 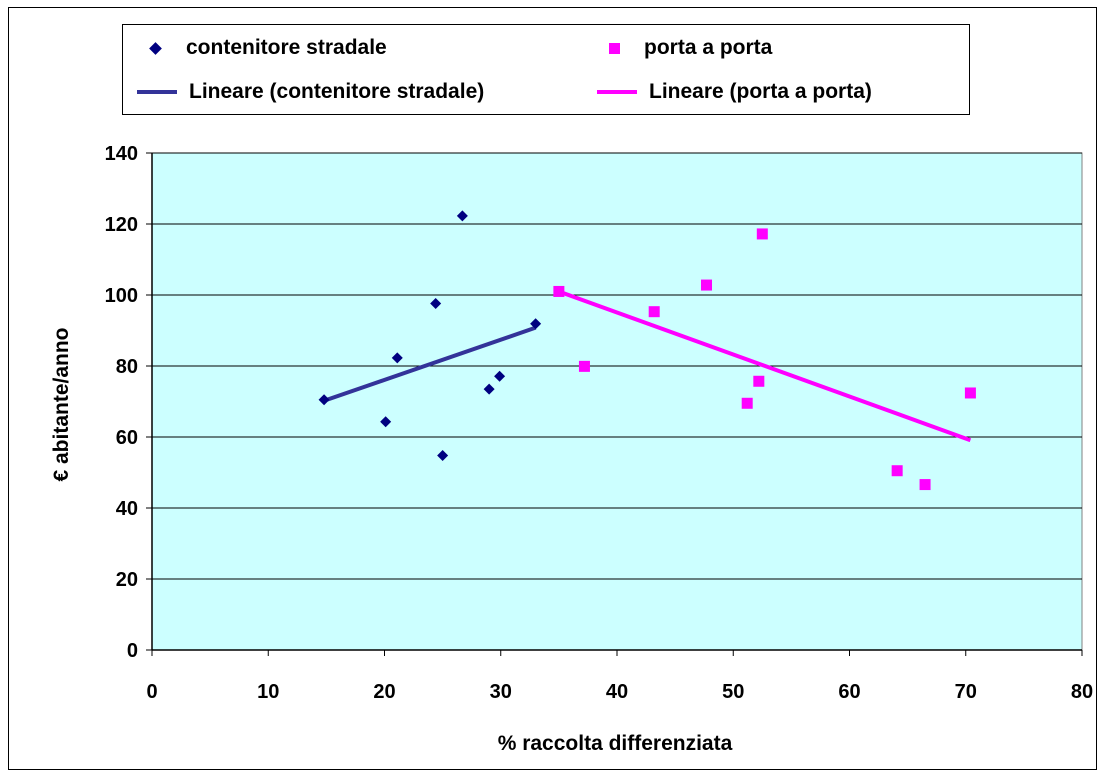 I want to click on y-tick-label: 20, so click(x=127, y=580).